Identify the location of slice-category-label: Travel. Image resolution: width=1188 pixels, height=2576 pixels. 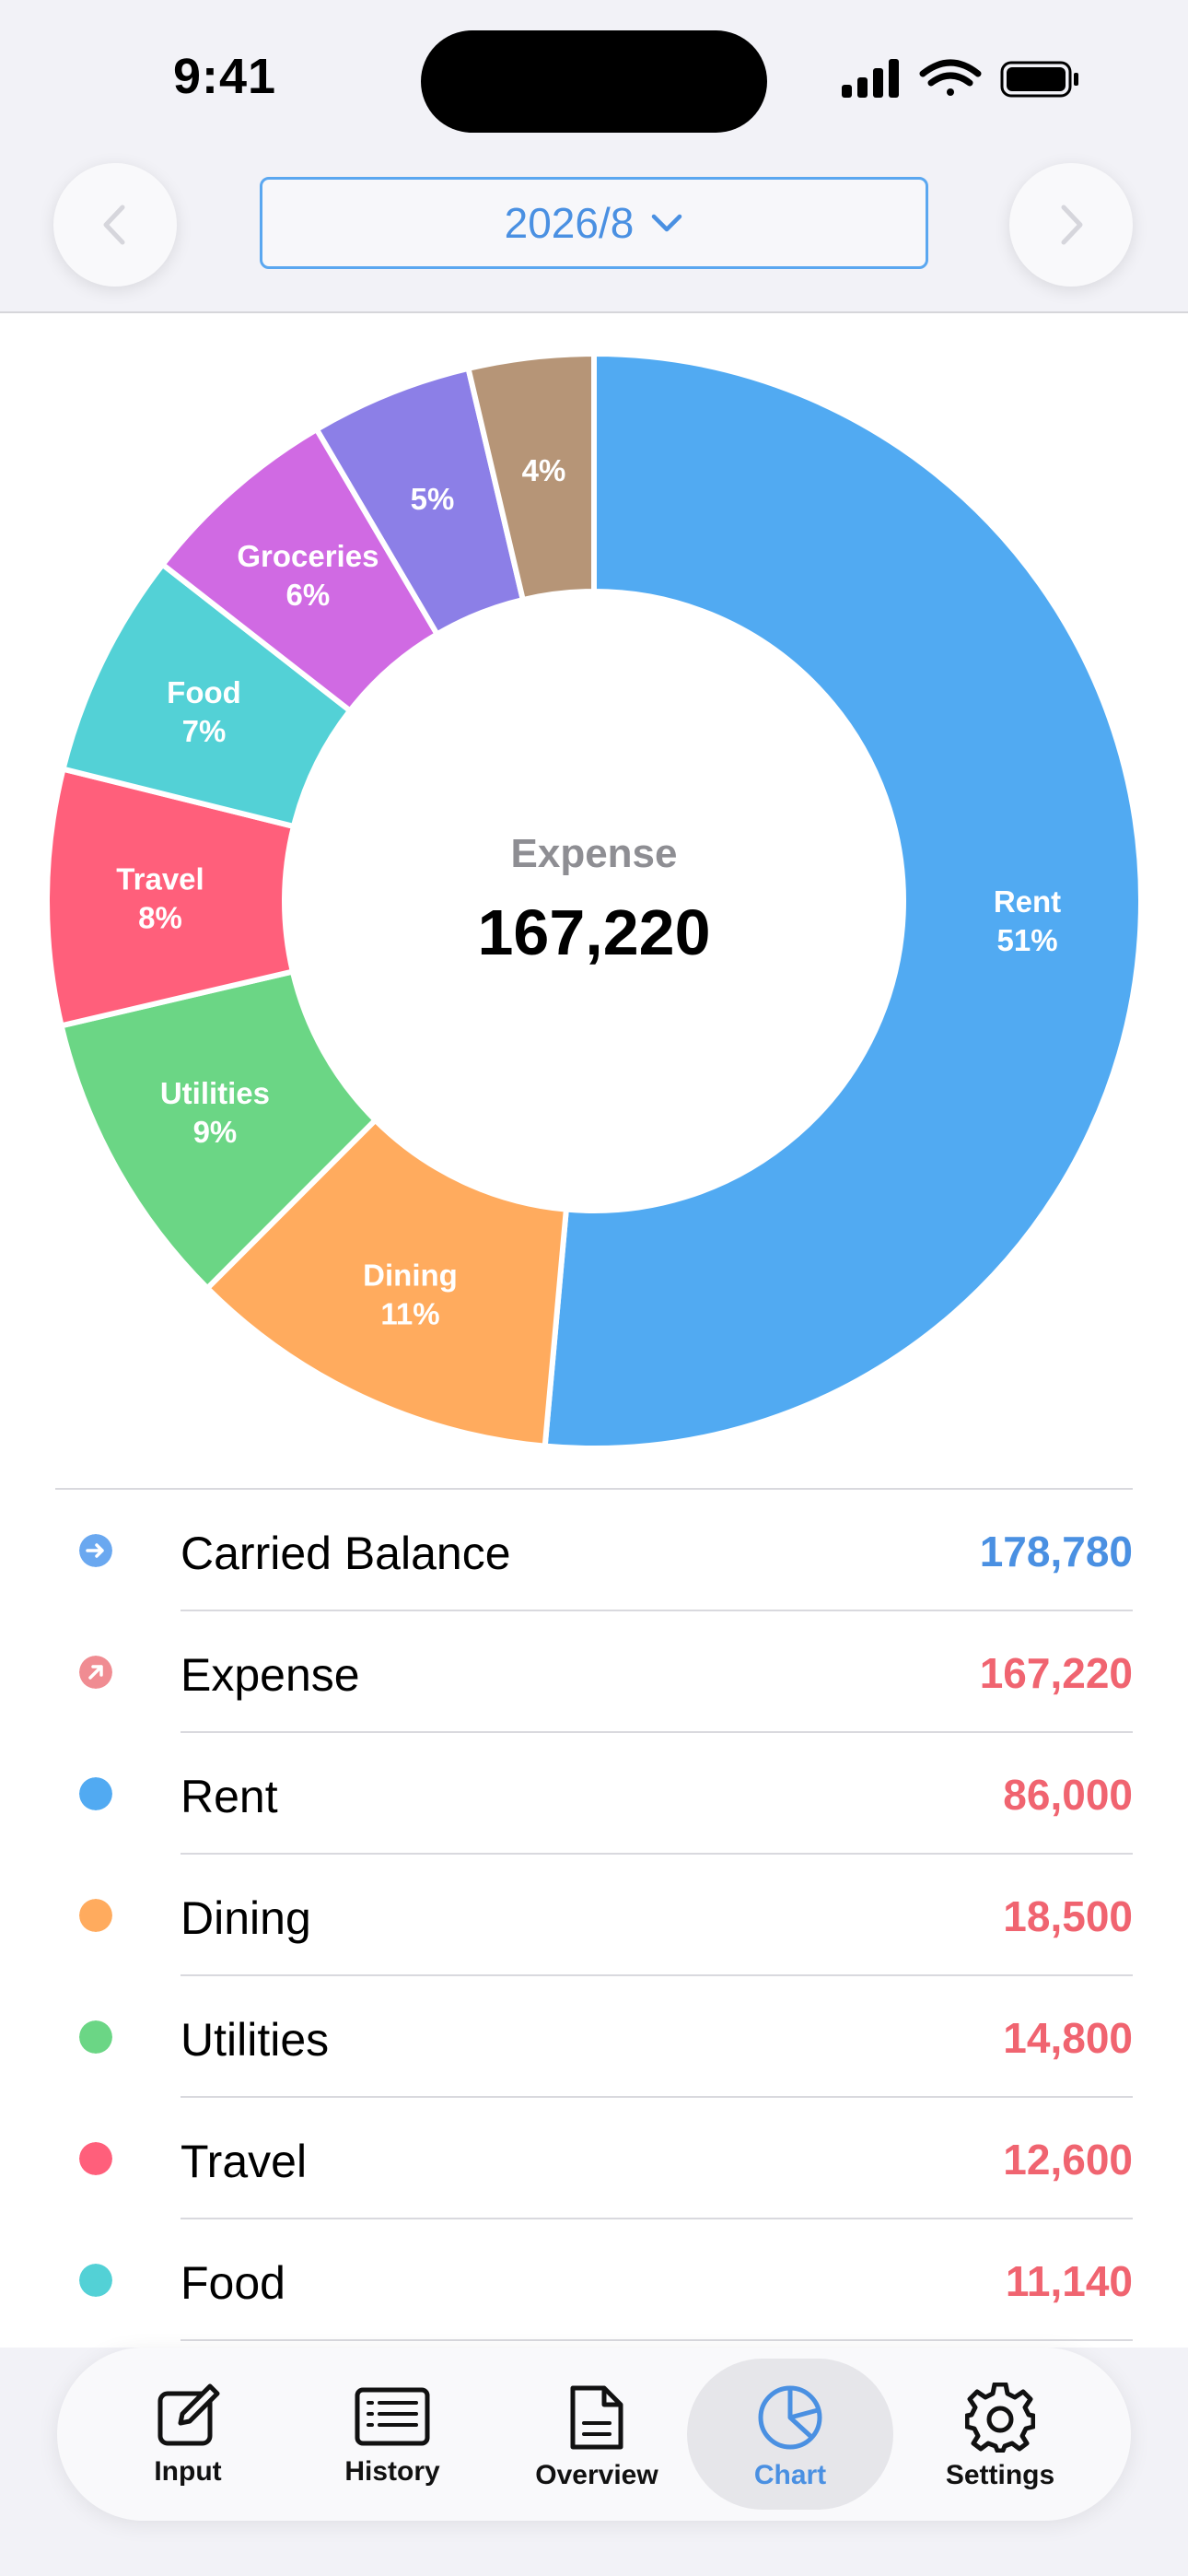
(160, 879).